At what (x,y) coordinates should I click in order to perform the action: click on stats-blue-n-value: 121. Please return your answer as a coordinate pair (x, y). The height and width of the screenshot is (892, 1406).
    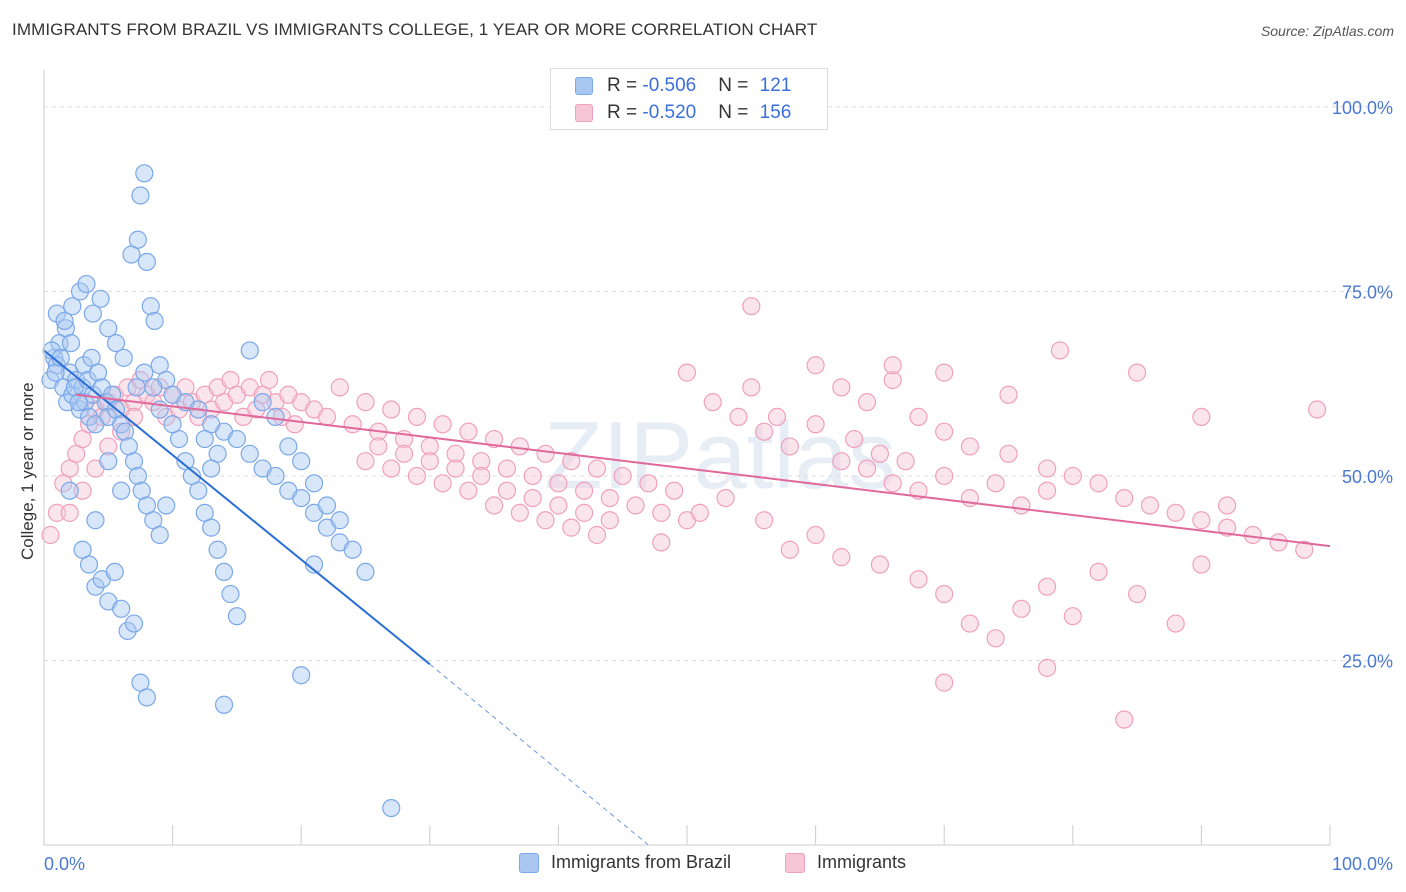
    Looking at the image, I should click on (775, 85).